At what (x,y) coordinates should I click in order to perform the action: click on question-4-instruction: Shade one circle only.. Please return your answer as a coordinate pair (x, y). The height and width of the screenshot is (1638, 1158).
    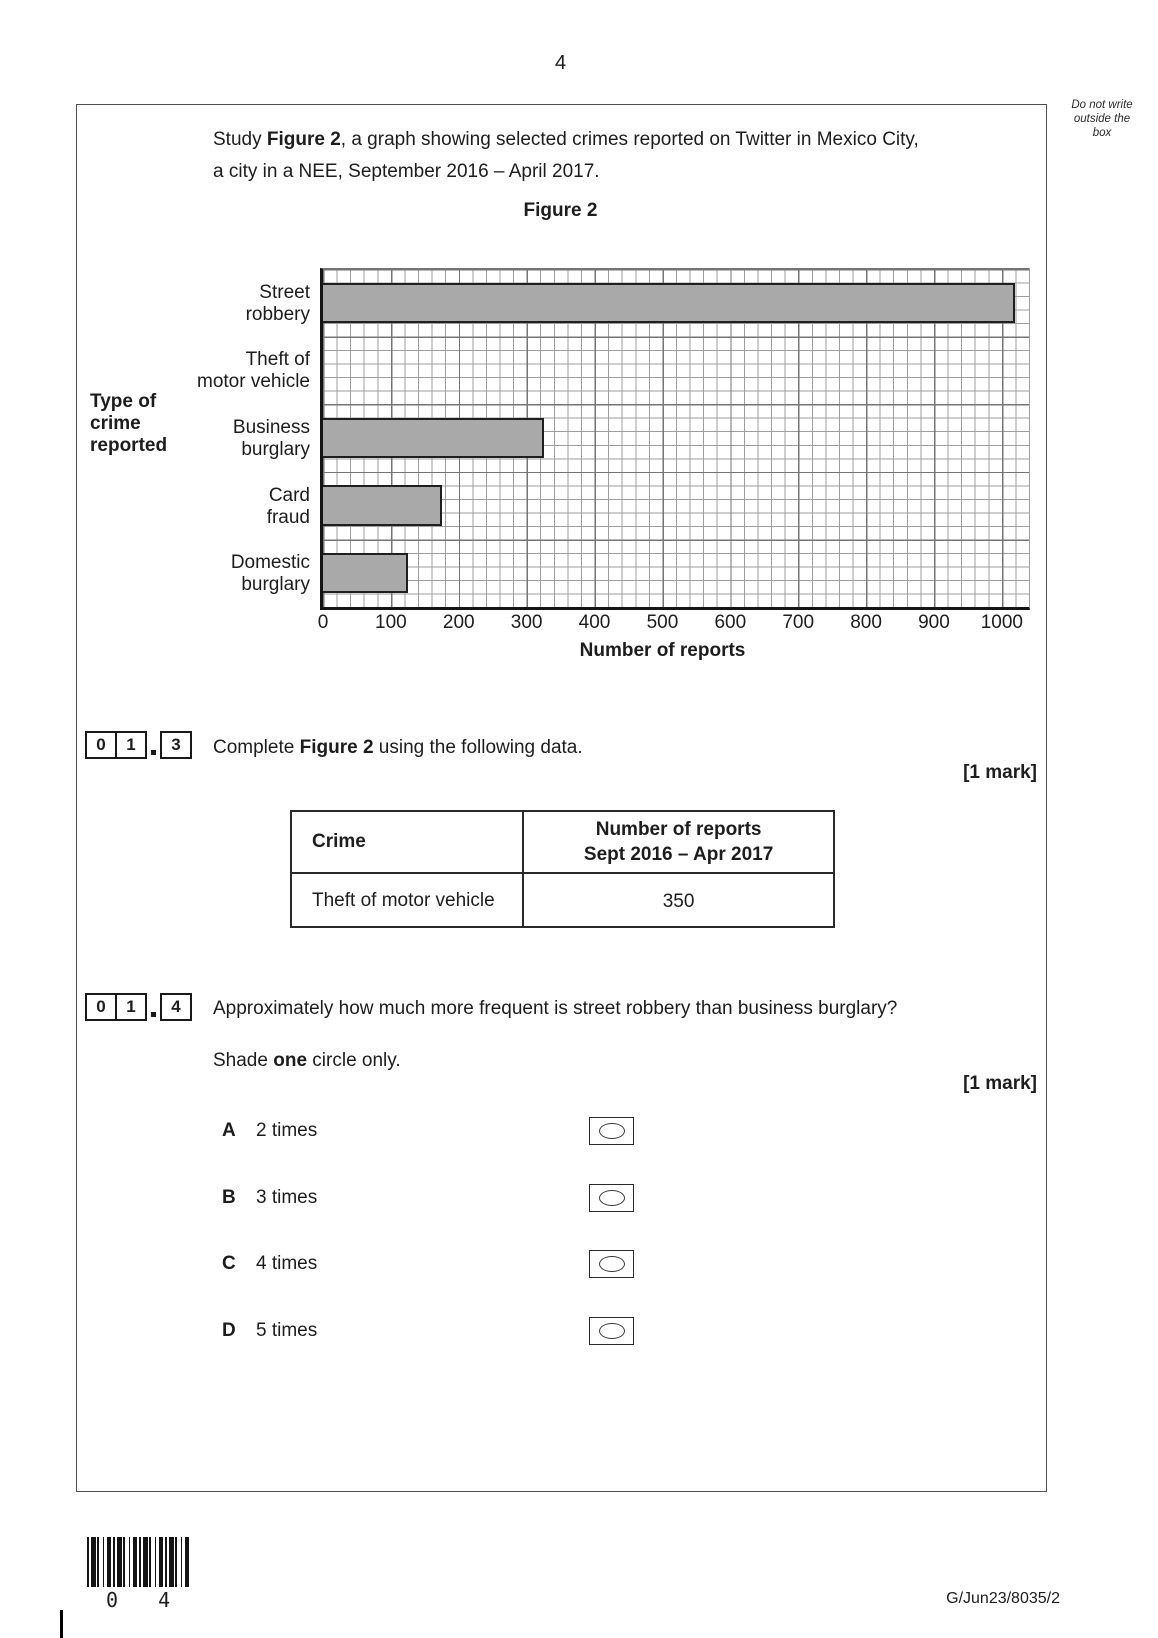
    Looking at the image, I should click on (307, 1061).